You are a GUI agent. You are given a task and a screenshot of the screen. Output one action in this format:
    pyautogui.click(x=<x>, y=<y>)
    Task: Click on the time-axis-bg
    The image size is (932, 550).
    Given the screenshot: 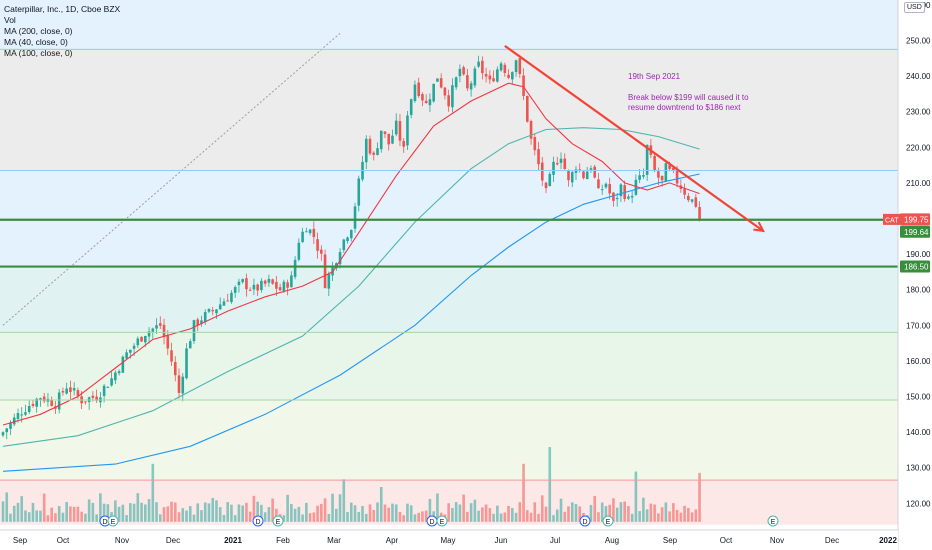 What is the action you would take?
    pyautogui.click(x=449, y=540)
    